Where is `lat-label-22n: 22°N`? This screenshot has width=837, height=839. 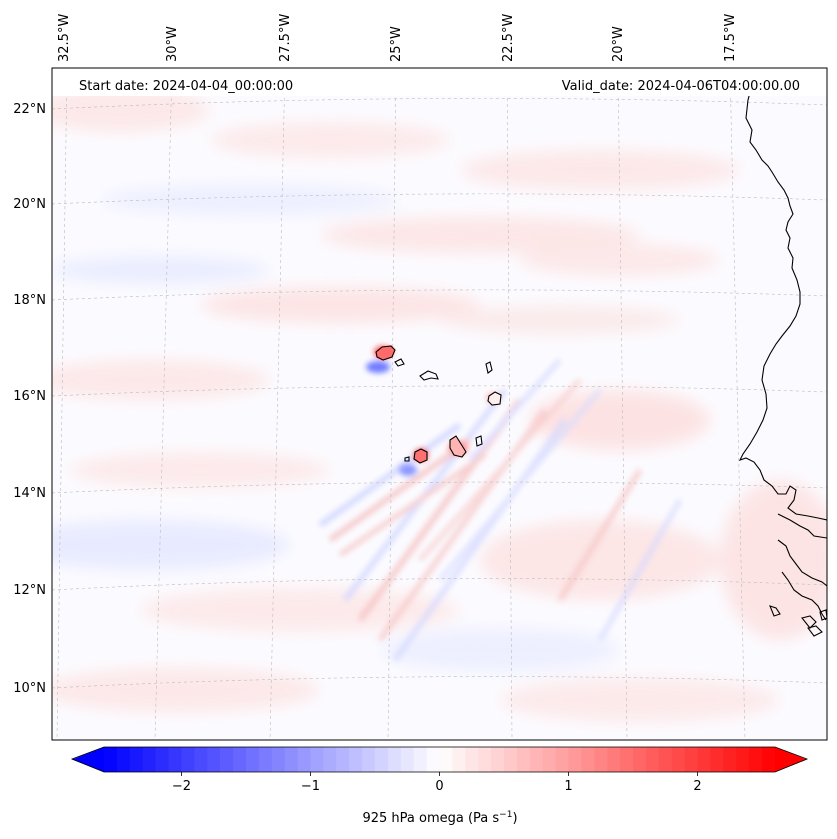 lat-label-22n: 22°N is located at coordinates (29, 109).